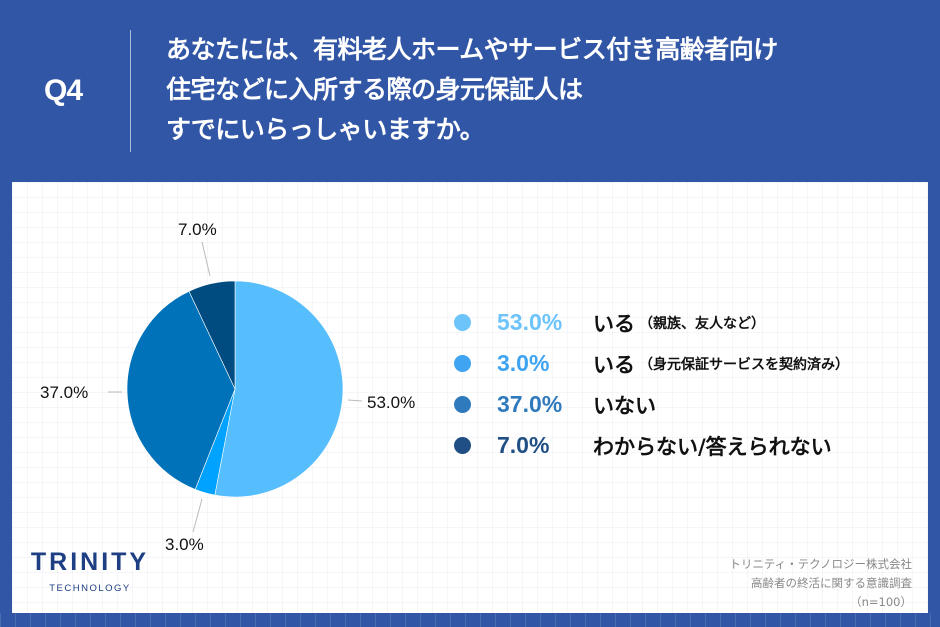 The image size is (940, 627). Describe the element at coordinates (325, 129) in the screenshot. I see `question-line-3: すでにいらっしゃいますか。` at that location.